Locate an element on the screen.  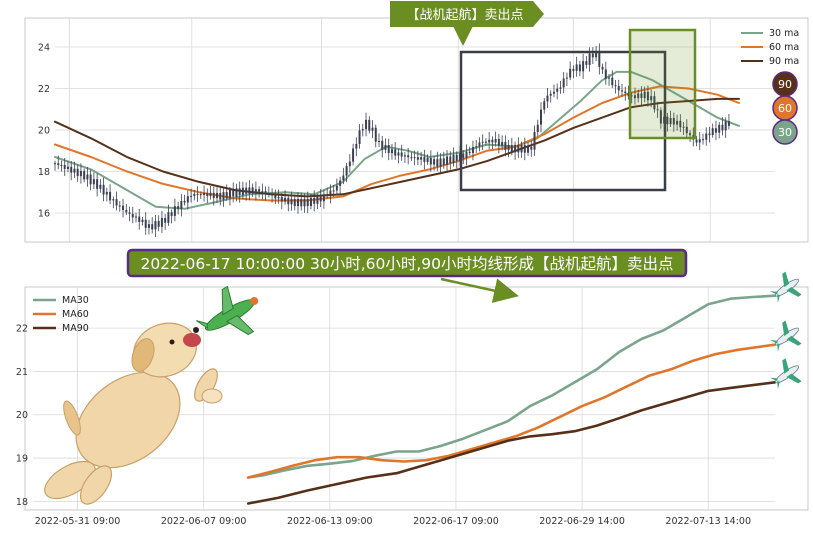
legend-label-90ma: 90 ma is located at coordinates (784, 61).